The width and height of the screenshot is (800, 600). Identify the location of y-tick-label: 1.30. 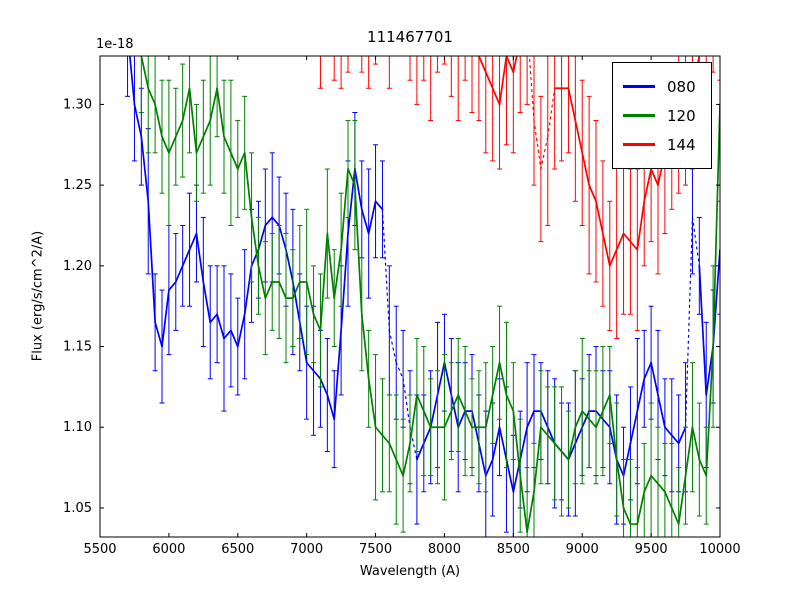
(77, 104).